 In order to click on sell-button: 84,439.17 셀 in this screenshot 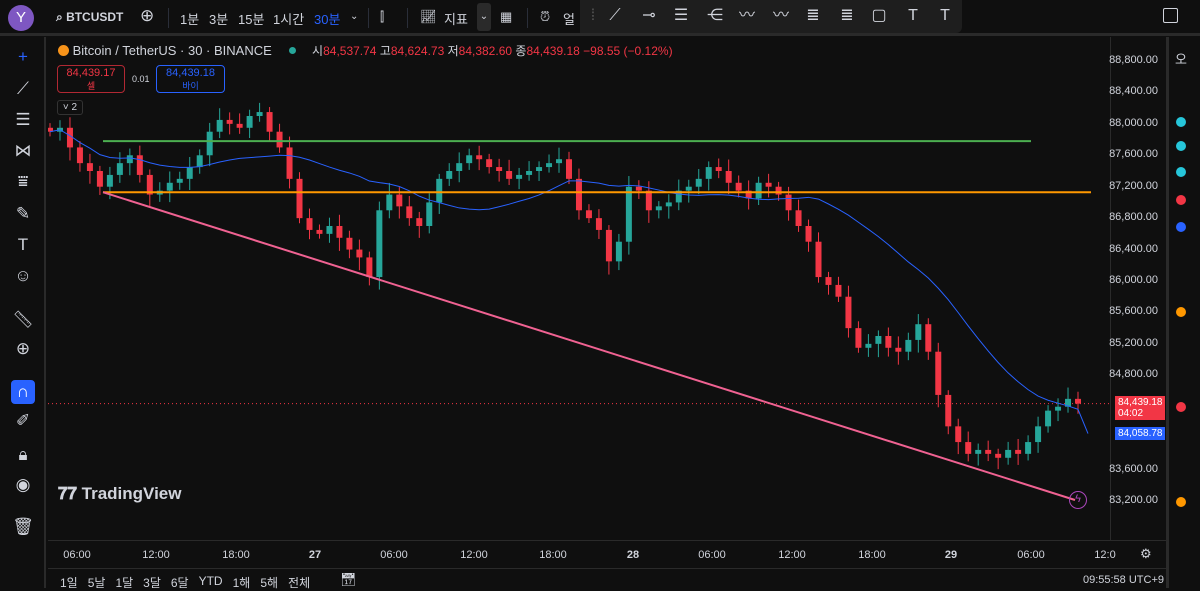, I will do `click(91, 79)`.